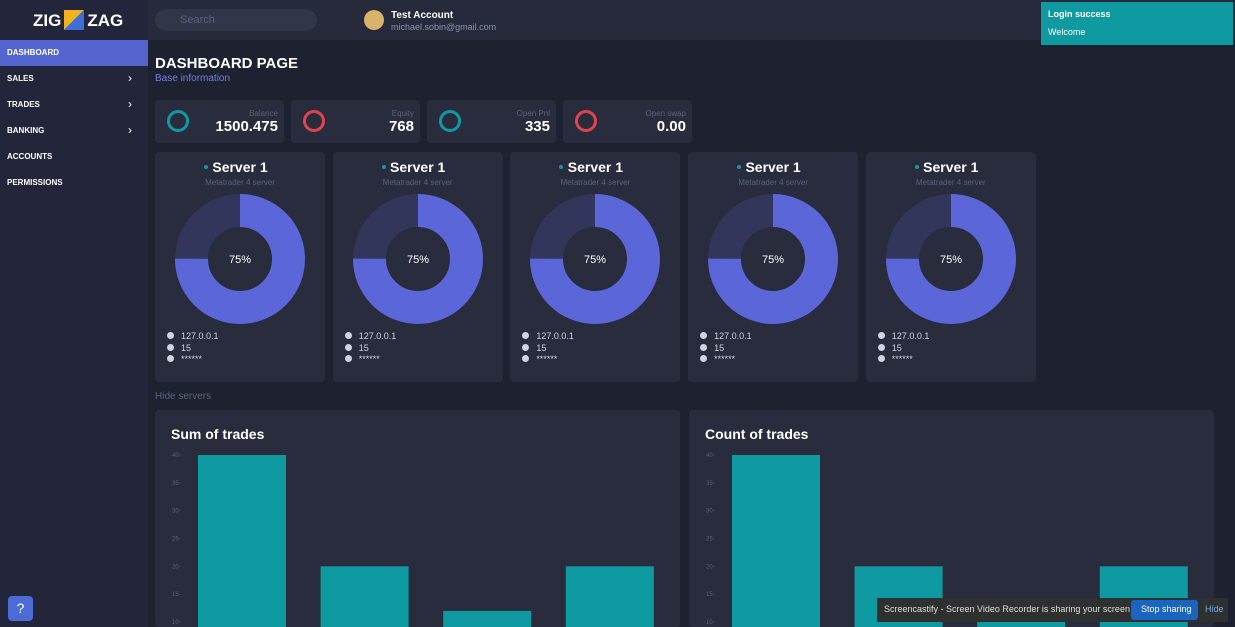 This screenshot has width=1235, height=627. Describe the element at coordinates (26, 130) in the screenshot. I see `nav-item: BANKING` at that location.